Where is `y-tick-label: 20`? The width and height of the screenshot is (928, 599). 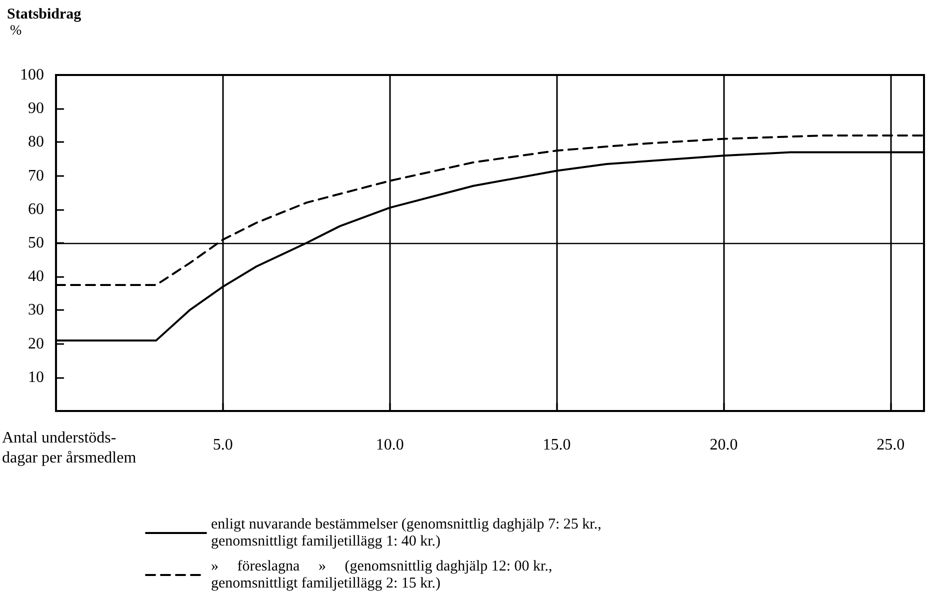 y-tick-label: 20 is located at coordinates (36, 343).